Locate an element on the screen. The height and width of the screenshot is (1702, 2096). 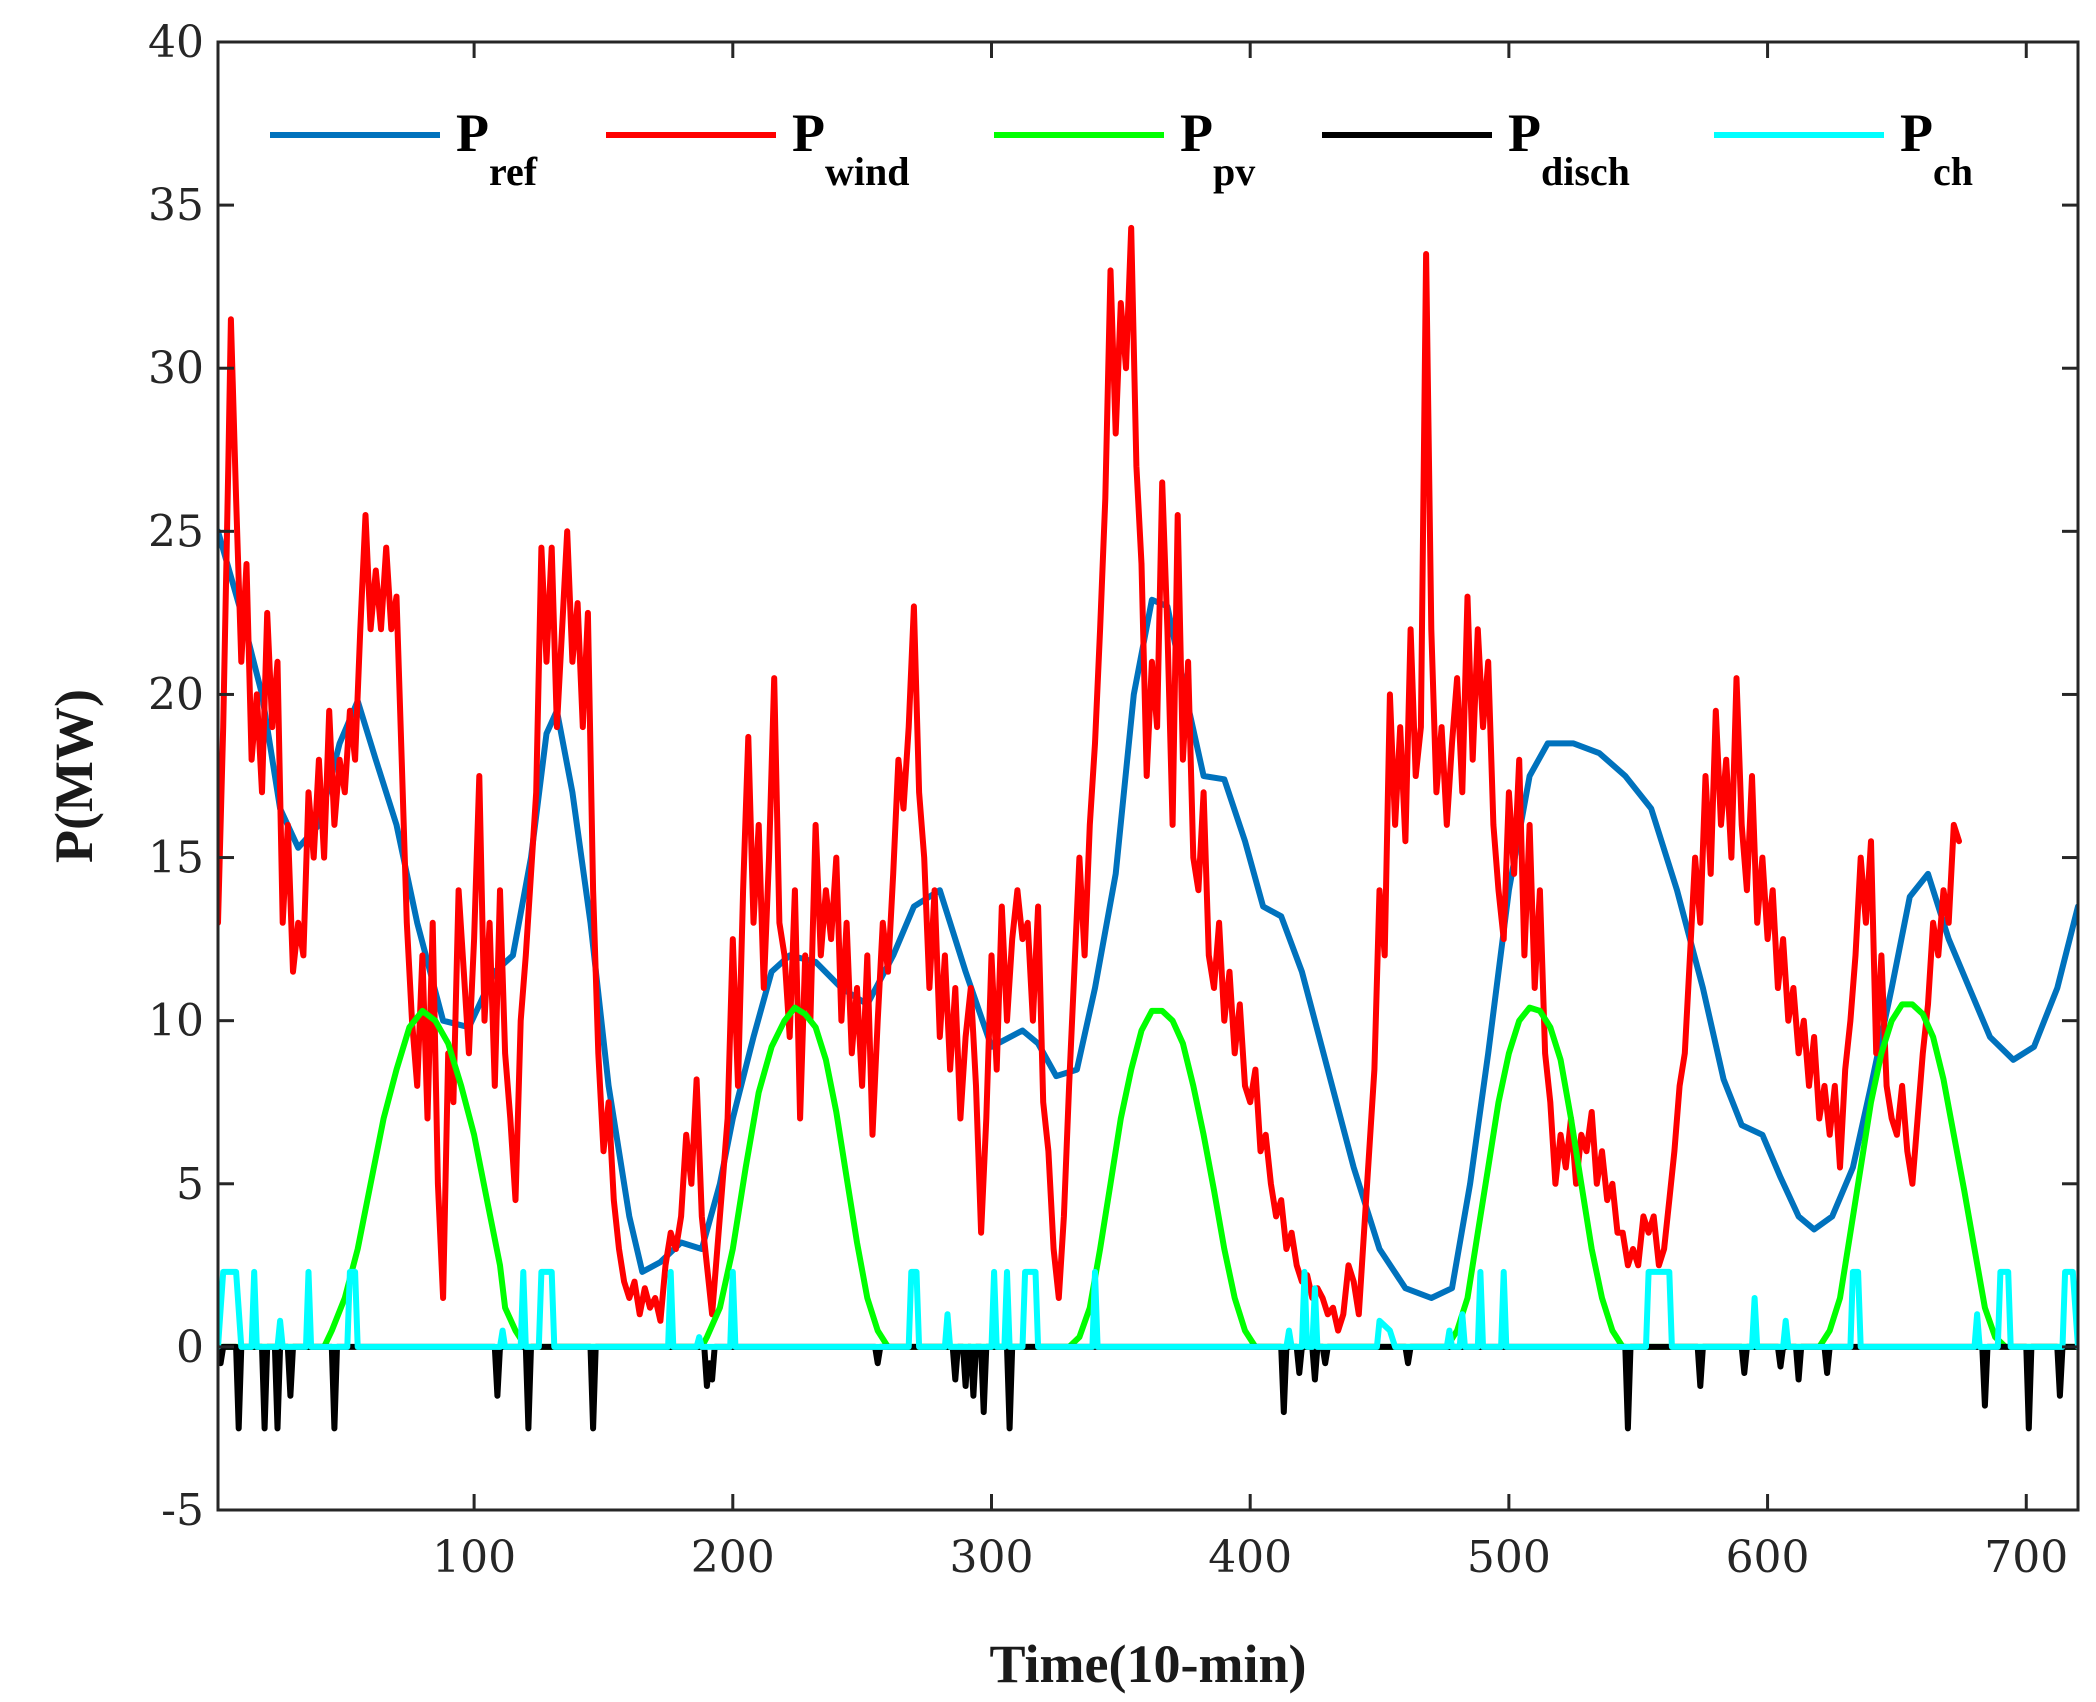
legend-label-pv: Ppv is located at coordinates (1217, 148).